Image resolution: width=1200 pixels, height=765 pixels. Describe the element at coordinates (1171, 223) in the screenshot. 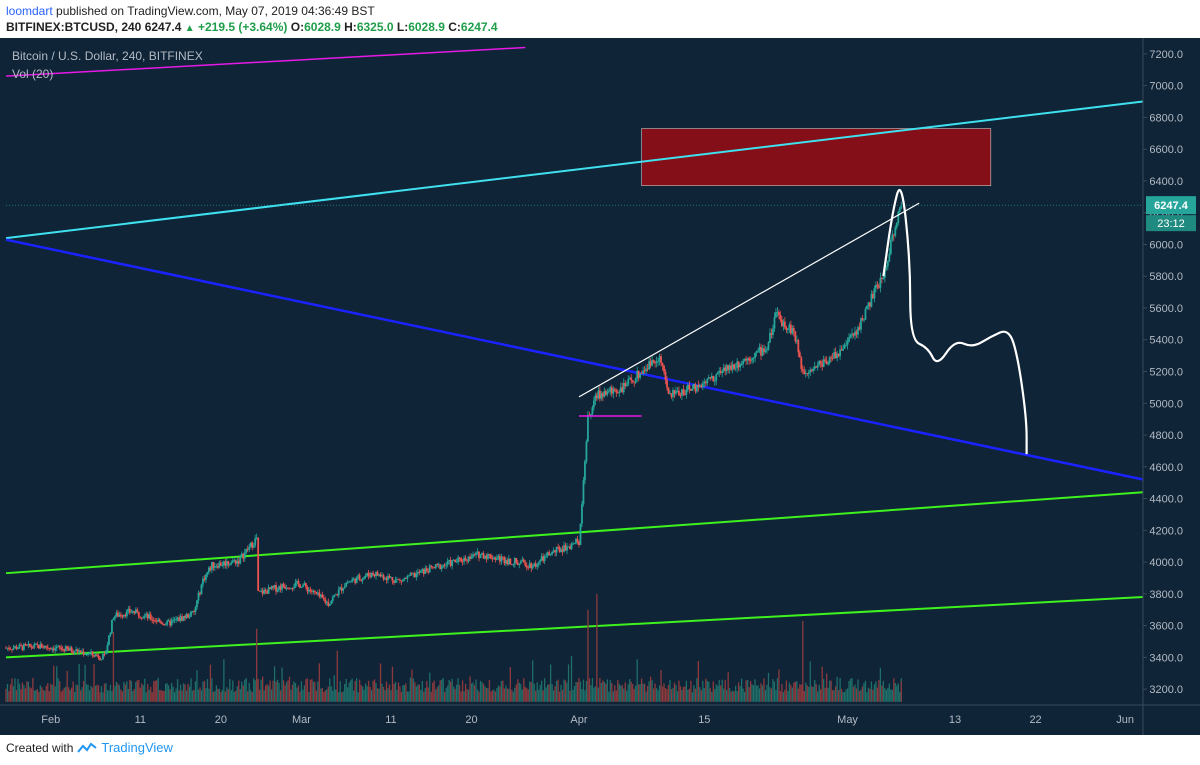

I see `countdown-box` at that location.